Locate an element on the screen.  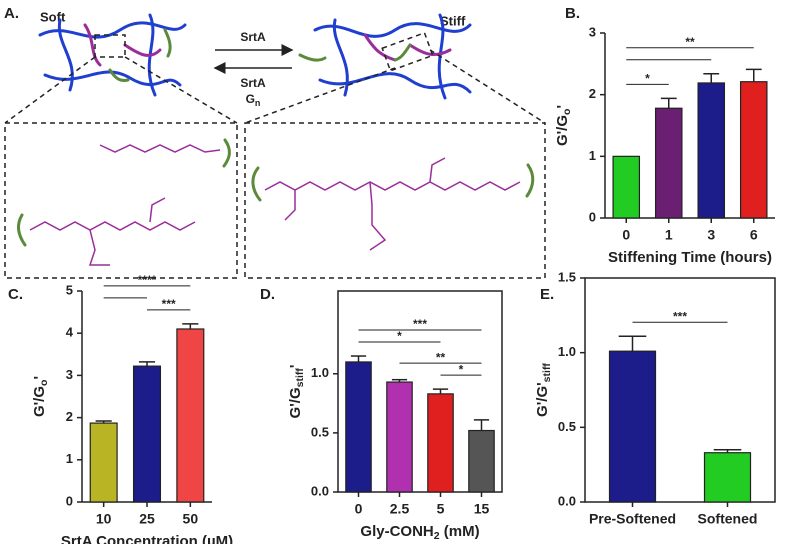
x-axis-label-end: (mM) is located at coordinates (460, 531).